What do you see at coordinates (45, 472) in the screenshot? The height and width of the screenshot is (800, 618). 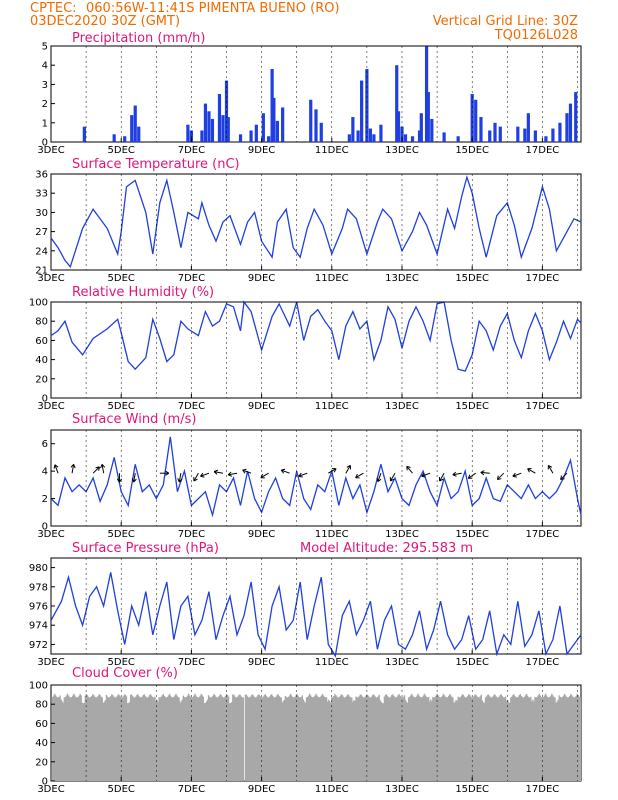 I see `wind-ytick-label: 4` at bounding box center [45, 472].